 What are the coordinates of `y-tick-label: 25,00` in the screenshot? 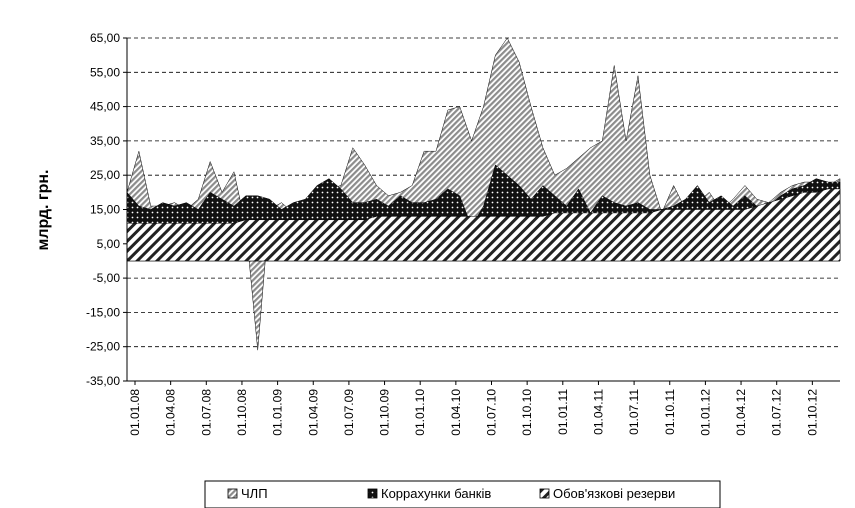 It's located at (105, 175).